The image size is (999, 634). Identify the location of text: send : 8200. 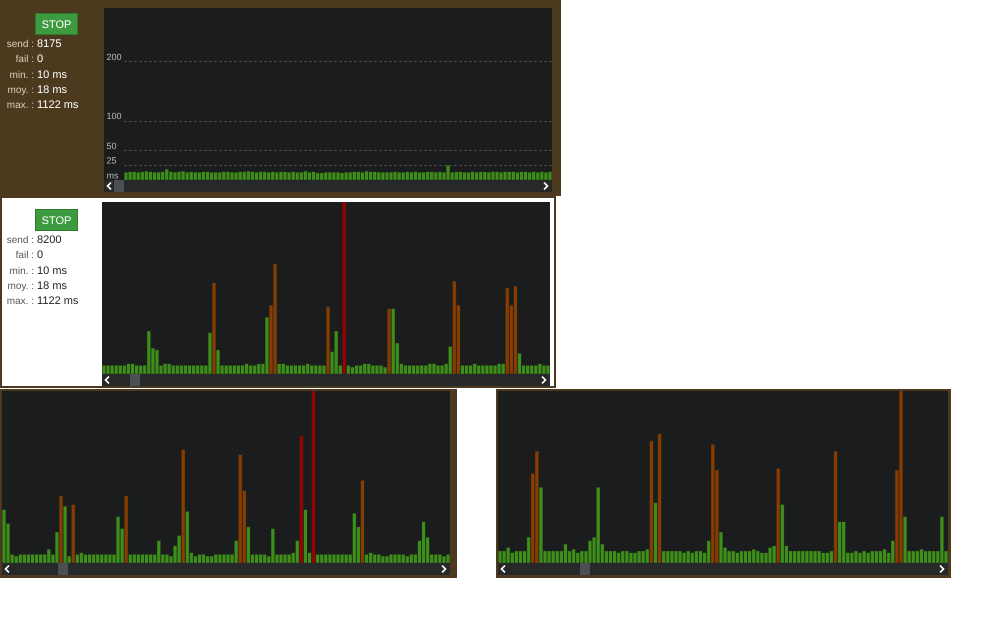
(34, 240).